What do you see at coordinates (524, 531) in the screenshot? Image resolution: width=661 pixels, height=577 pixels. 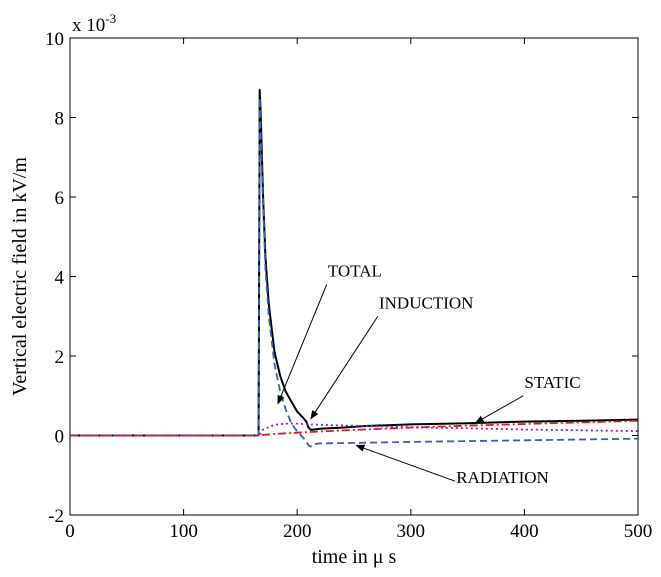 I see `x-tick-label: 400` at bounding box center [524, 531].